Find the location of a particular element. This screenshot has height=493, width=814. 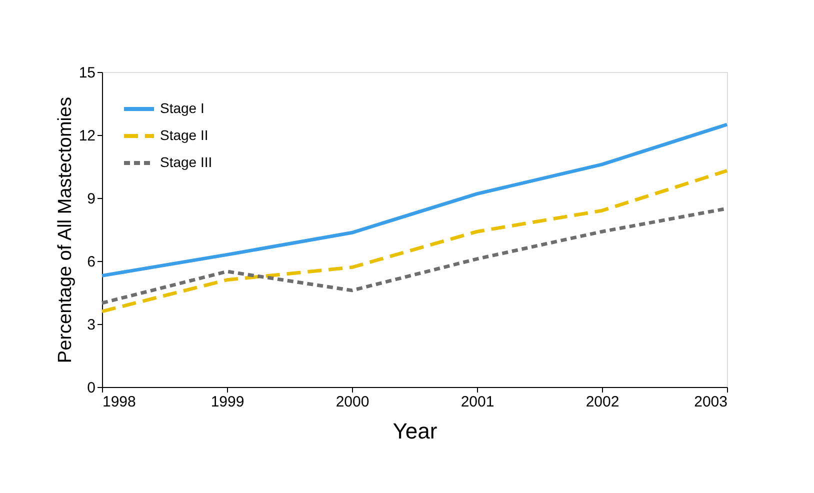

legend-label: Stage III is located at coordinates (186, 162).